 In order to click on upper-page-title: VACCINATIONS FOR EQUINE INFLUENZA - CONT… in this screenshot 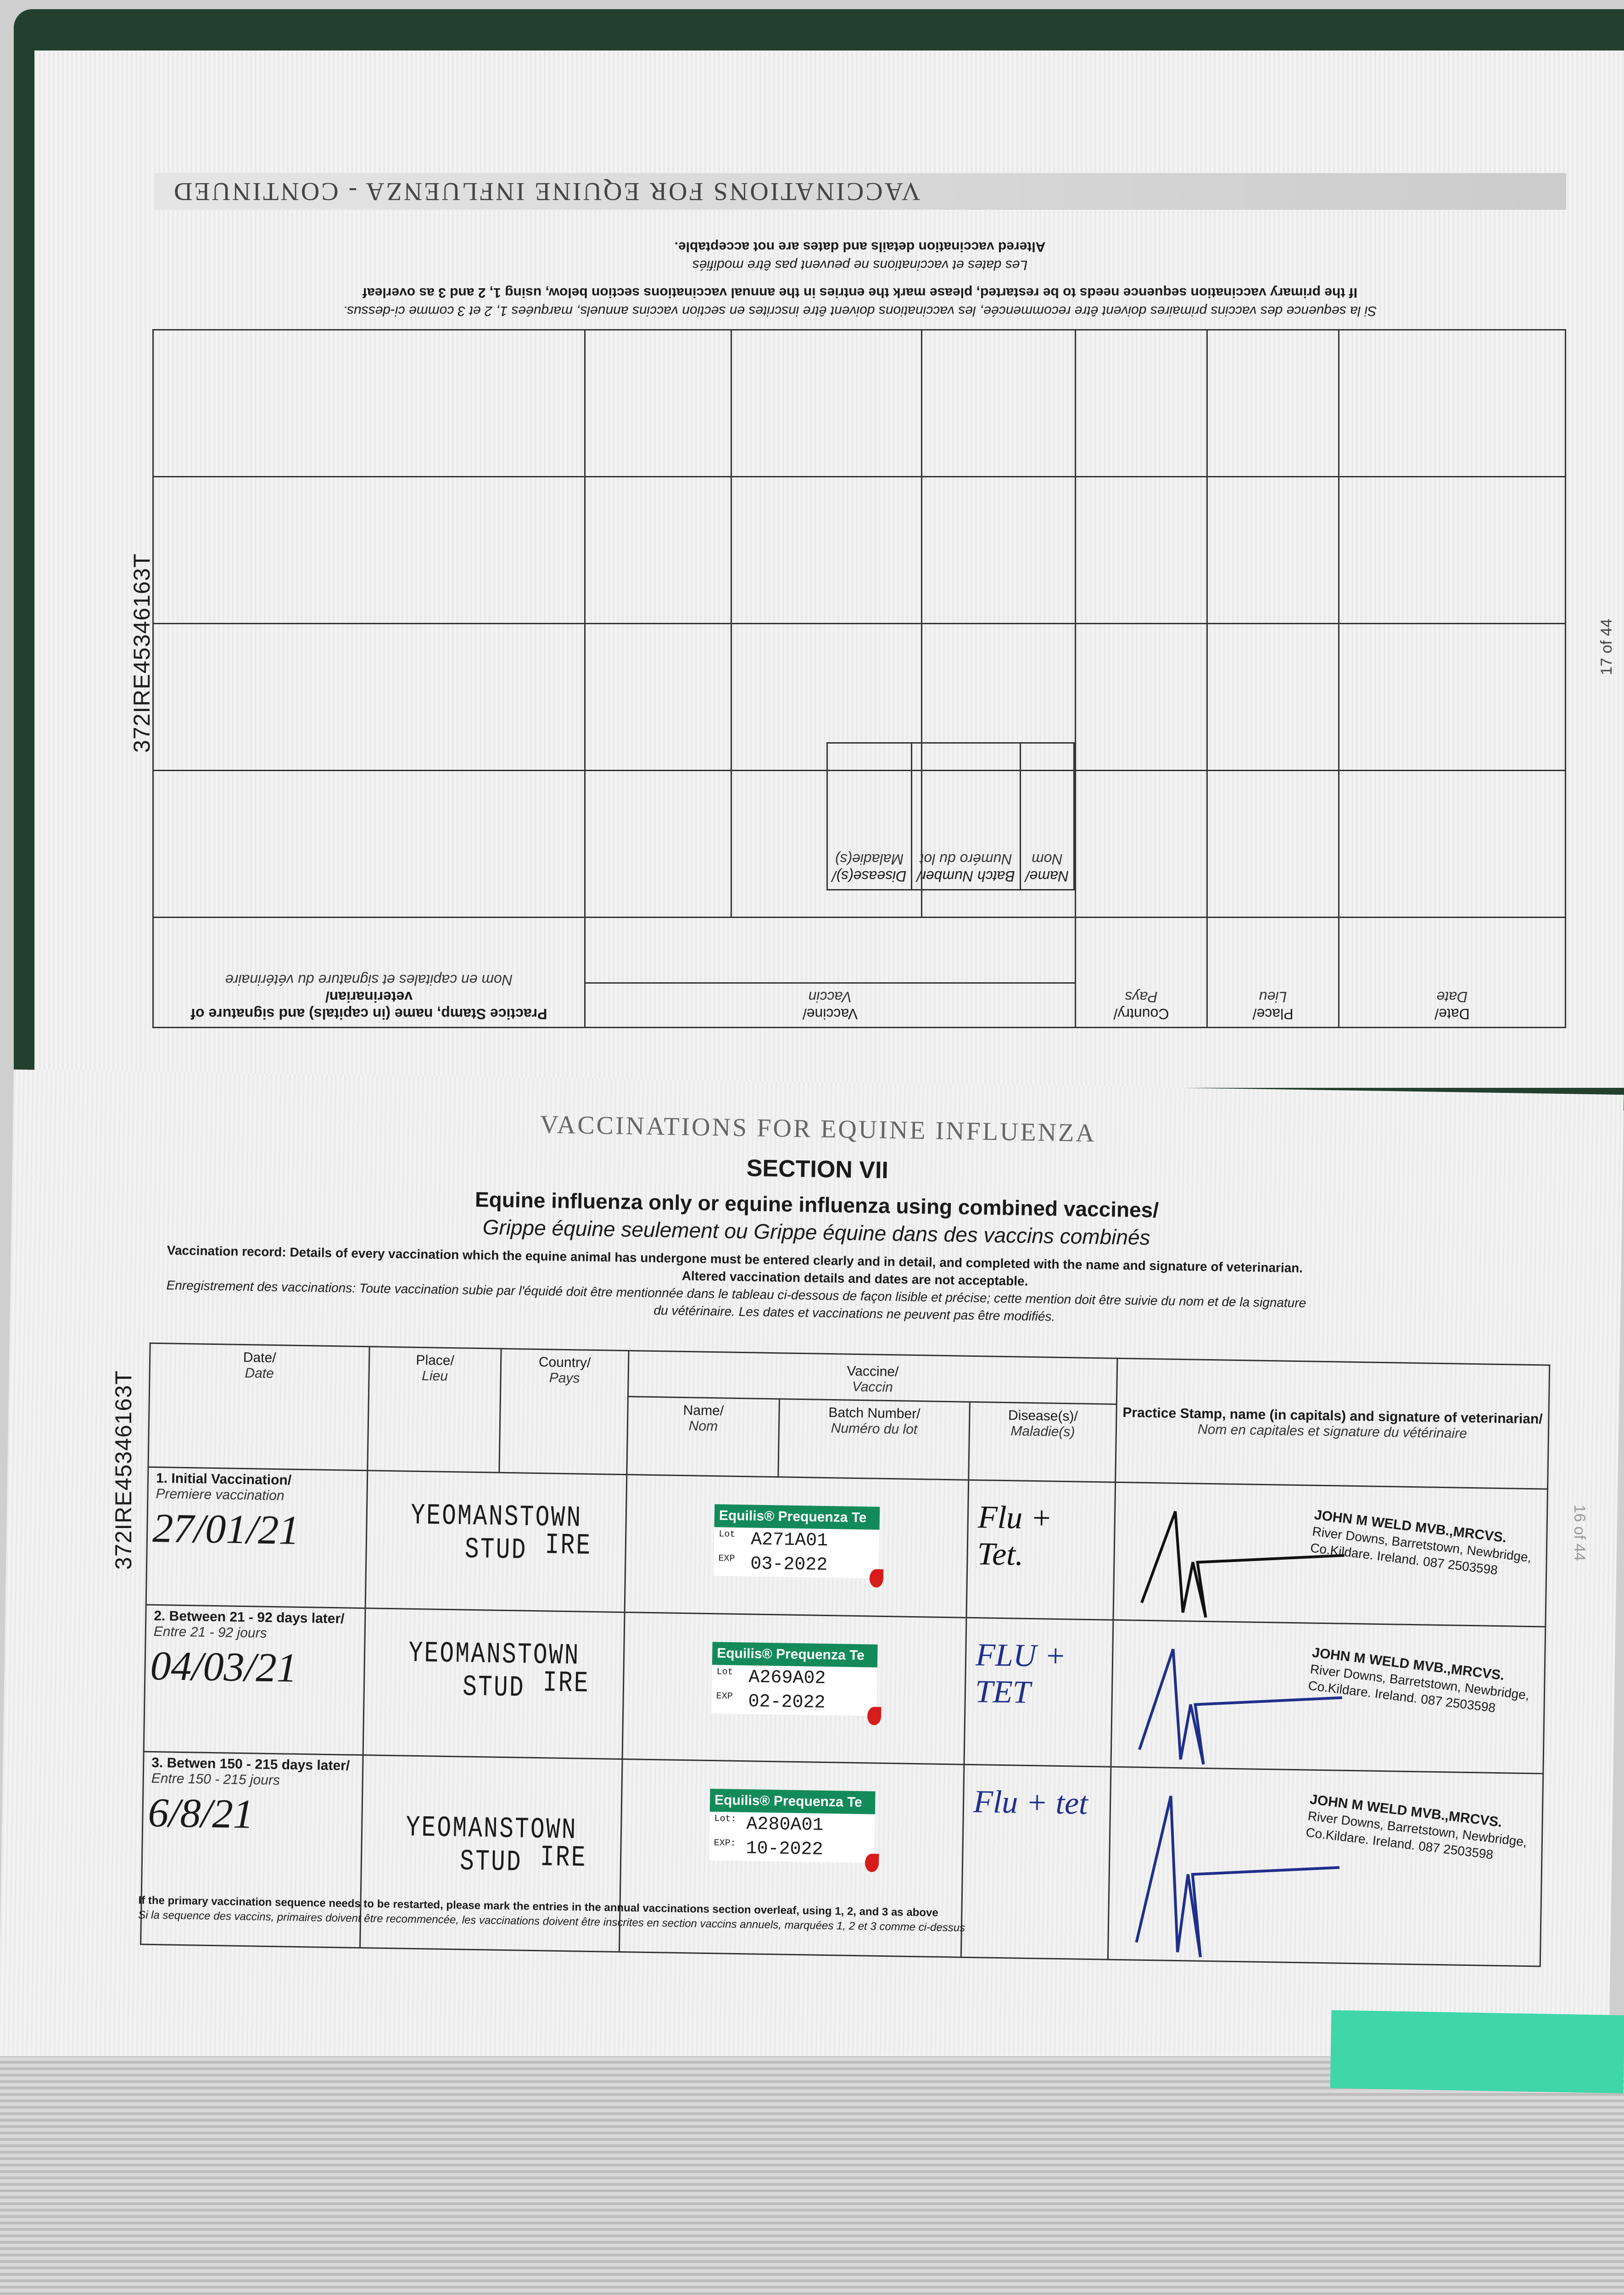, I will do `click(860, 191)`.